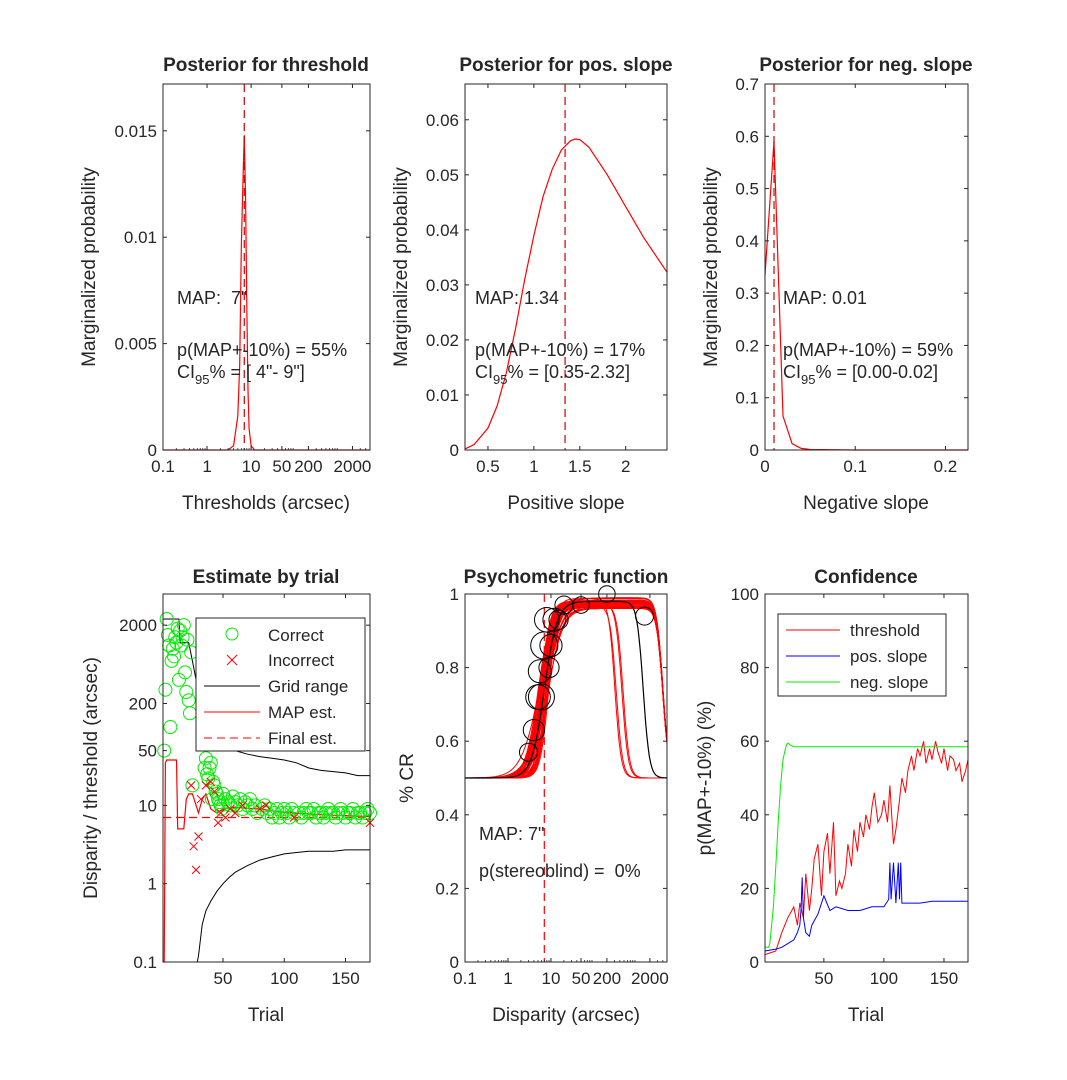 The height and width of the screenshot is (1080, 1067). Describe the element at coordinates (884, 978) in the screenshot. I see `x-tick-label: 100` at that location.